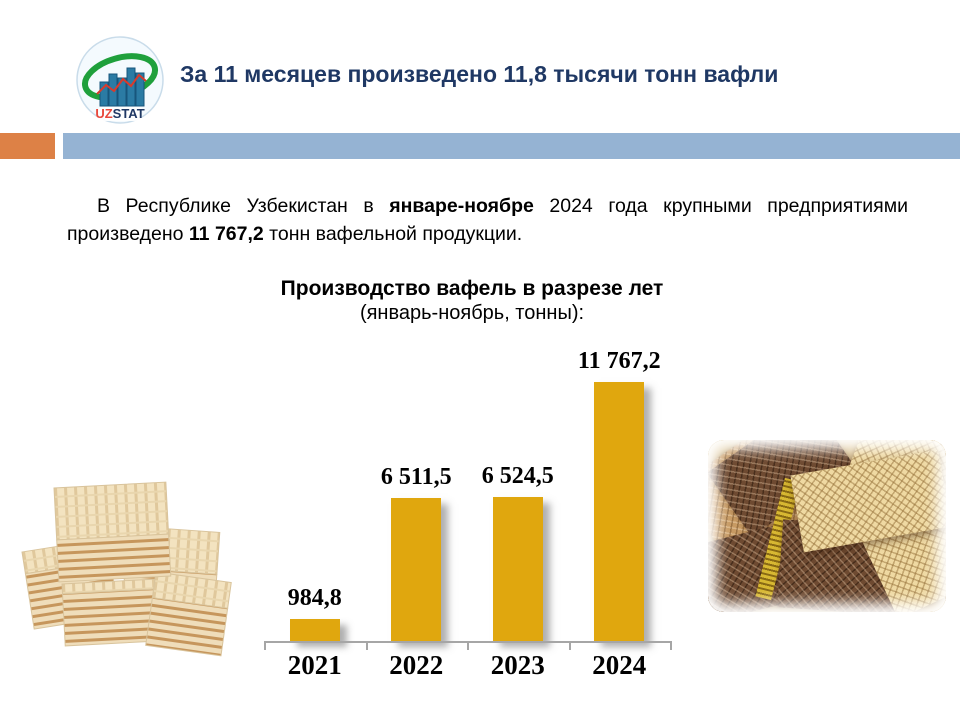  Describe the element at coordinates (416, 665) in the screenshot. I see `category-label-2022: 2022` at that location.